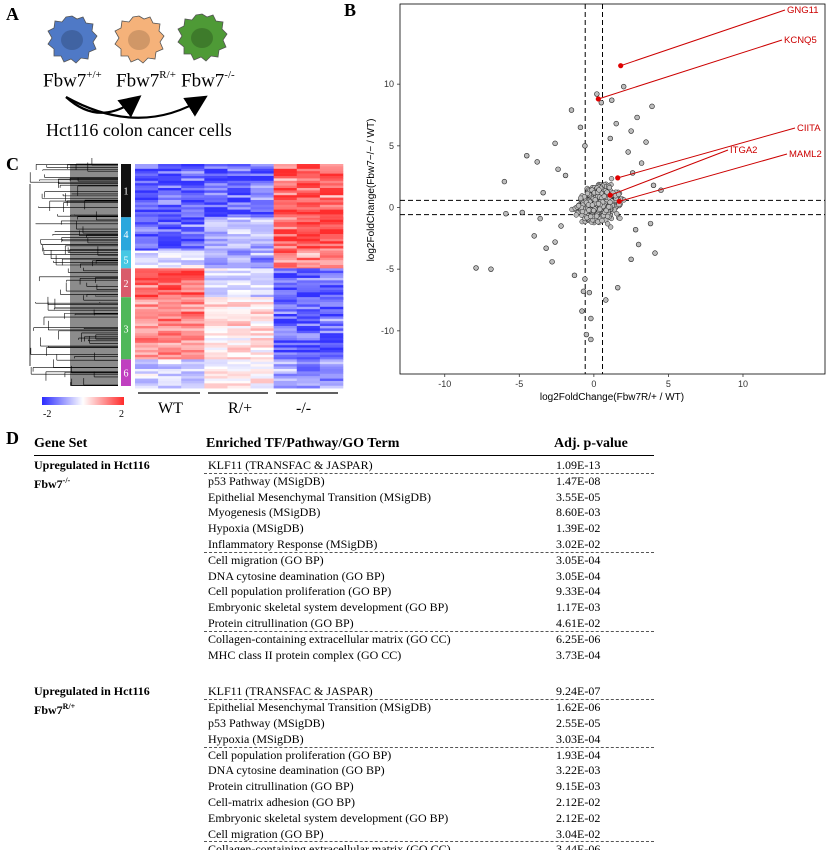 This screenshot has width=827, height=850. What do you see at coordinates (668, 384) in the screenshot?
I see `x-tick-label: 5` at bounding box center [668, 384].